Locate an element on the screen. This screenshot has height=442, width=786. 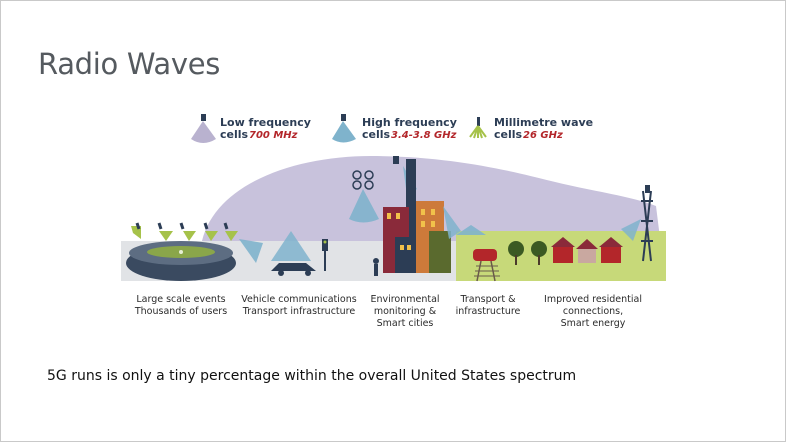
millimetre-wave-antenna-icon is located at coordinates (478, 128).